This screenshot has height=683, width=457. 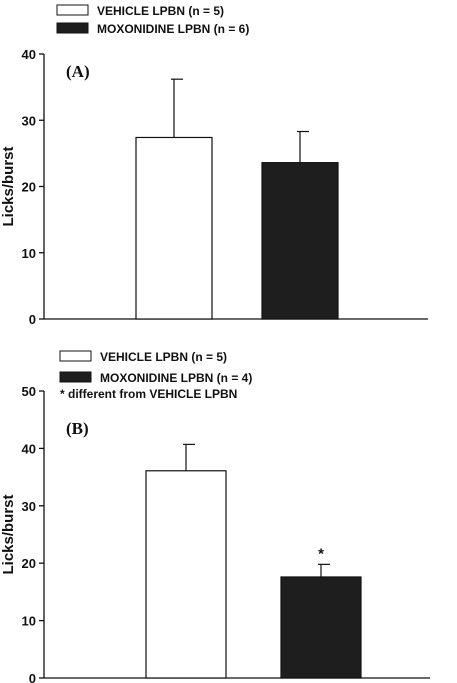 What do you see at coordinates (77, 428) in the screenshot?
I see `panel-label: (B)` at bounding box center [77, 428].